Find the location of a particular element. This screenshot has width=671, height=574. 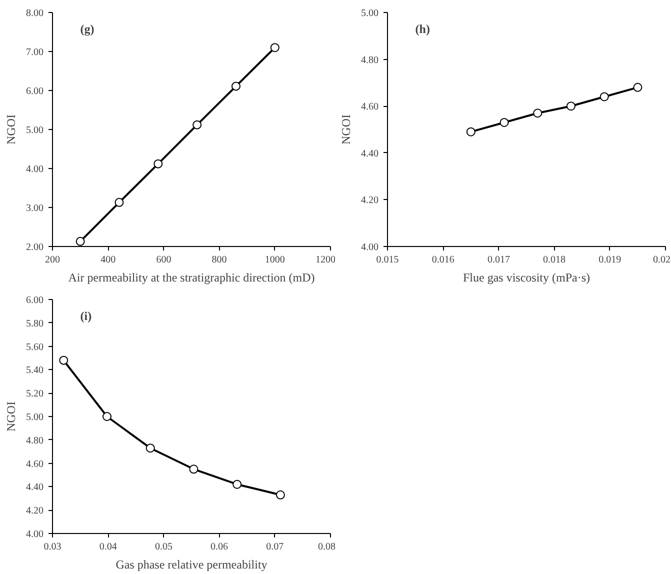

annotation: (i) is located at coordinates (86, 315).